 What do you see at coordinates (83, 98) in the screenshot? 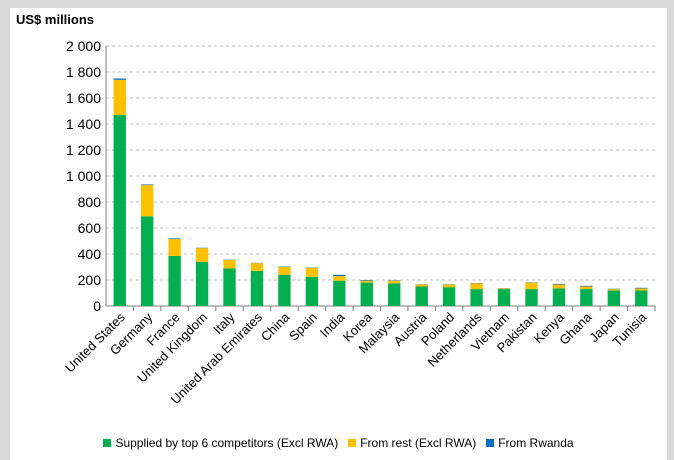
I see `y-tick-label: 1 600` at bounding box center [83, 98].